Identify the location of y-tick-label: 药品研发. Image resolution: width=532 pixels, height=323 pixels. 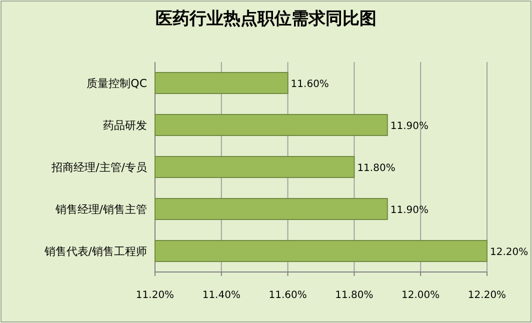
(125, 125).